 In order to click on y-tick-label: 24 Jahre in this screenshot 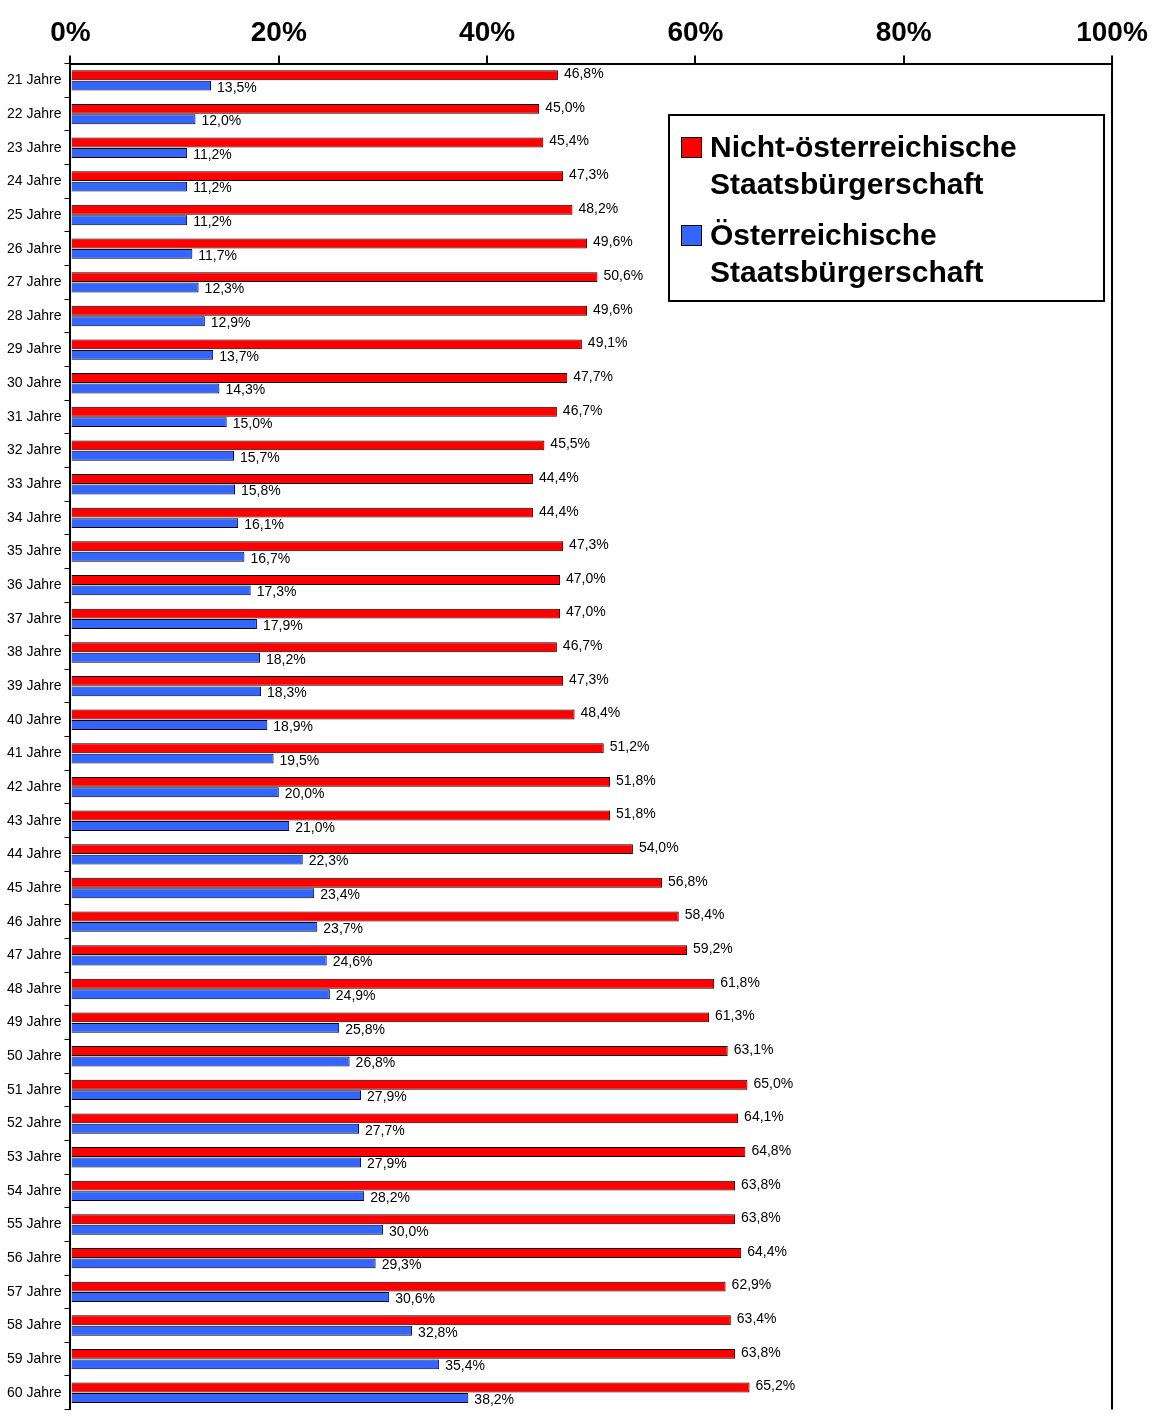, I will do `click(34, 180)`.